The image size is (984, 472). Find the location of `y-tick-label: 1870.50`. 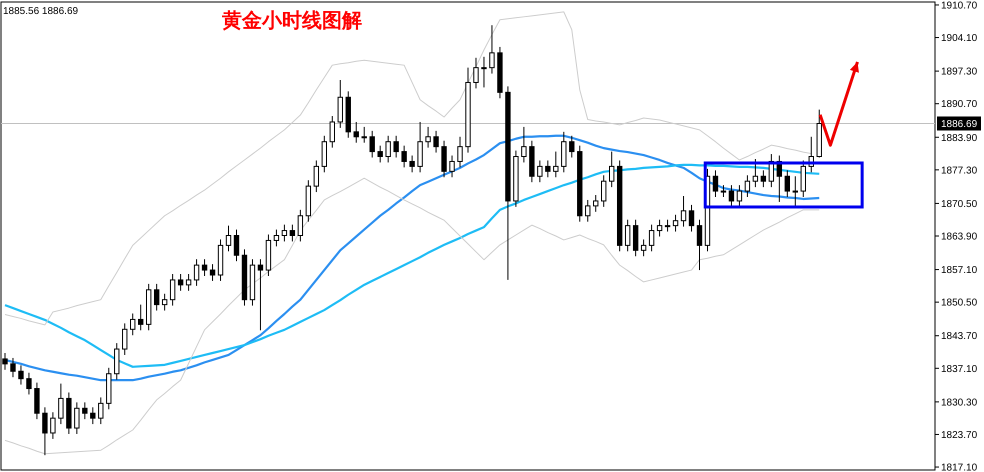

y-tick-label: 1870.50 is located at coordinates (959, 204).